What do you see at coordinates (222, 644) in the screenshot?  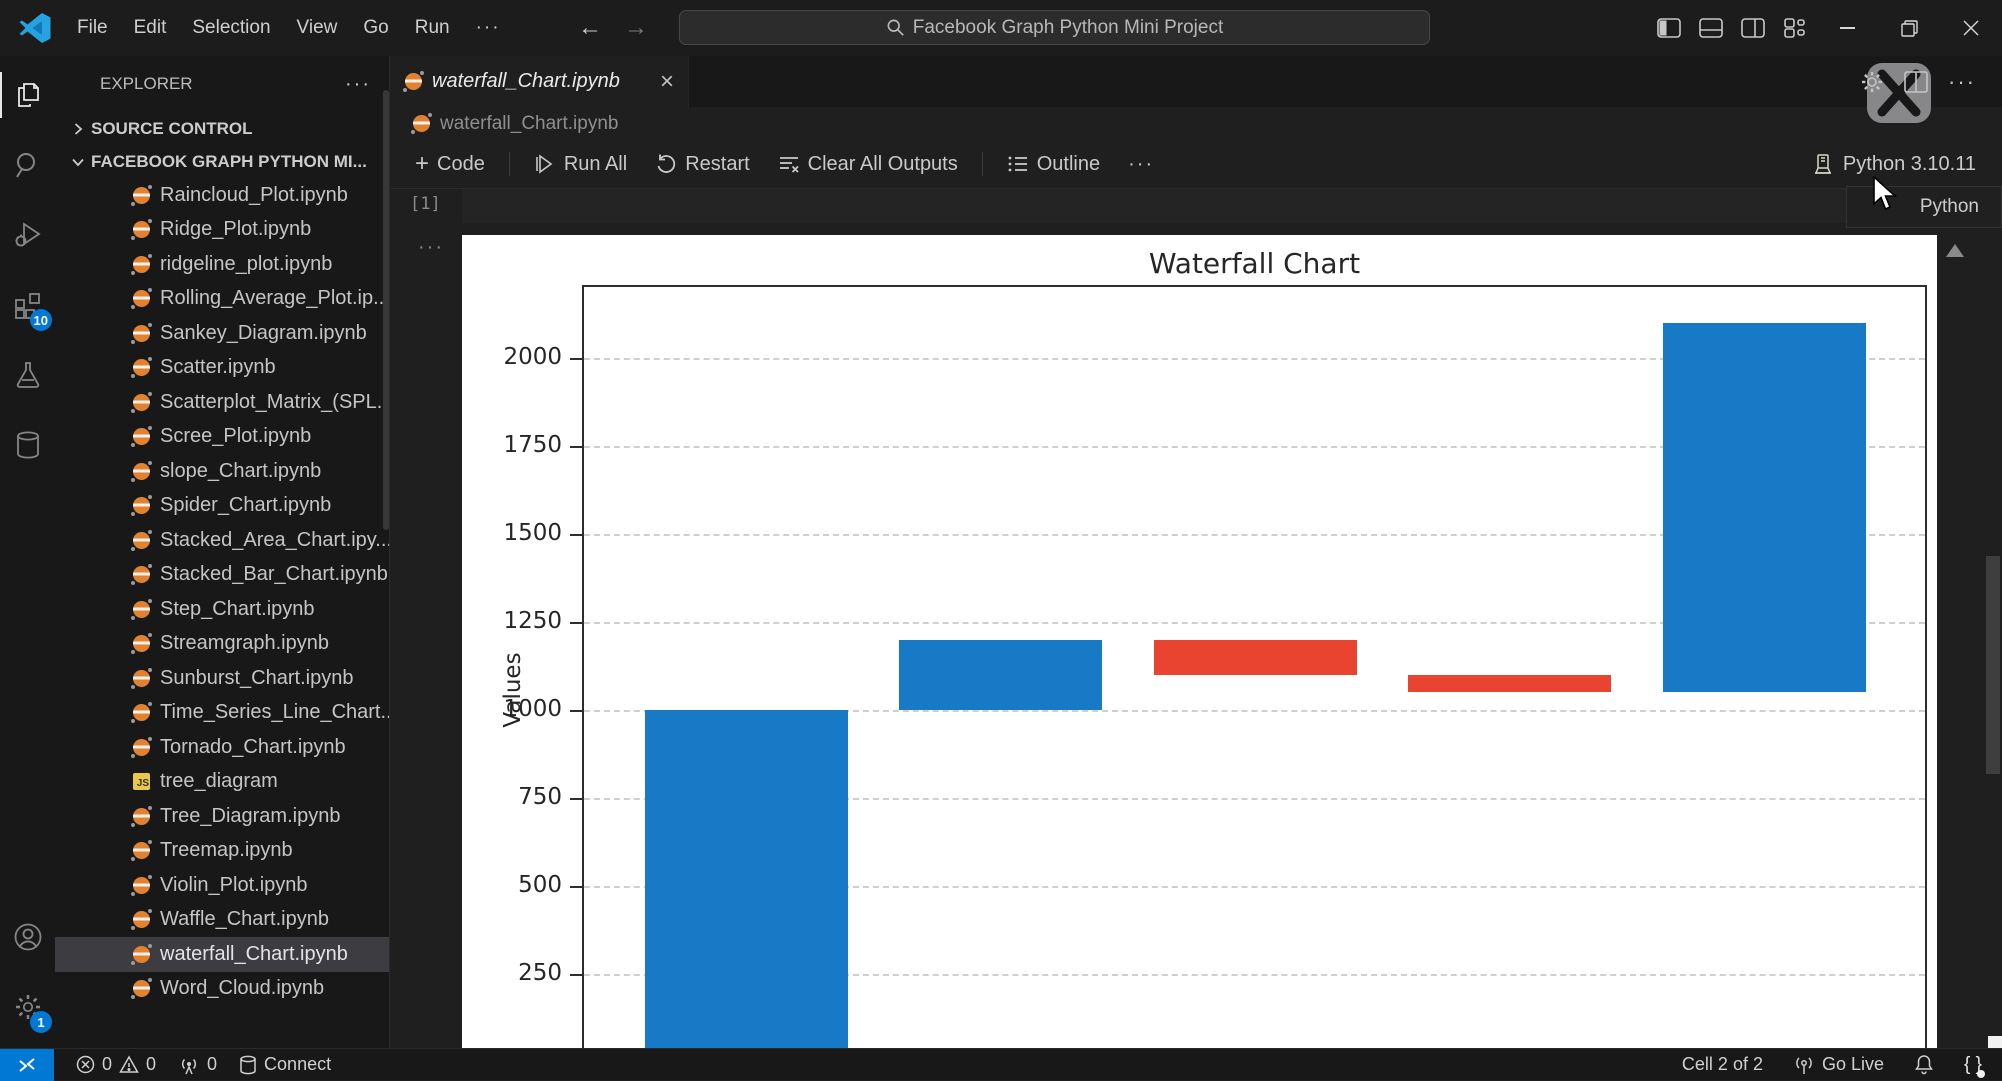 I see `file-streamgraph-ipynb: Streamgraph.ipynb` at bounding box center [222, 644].